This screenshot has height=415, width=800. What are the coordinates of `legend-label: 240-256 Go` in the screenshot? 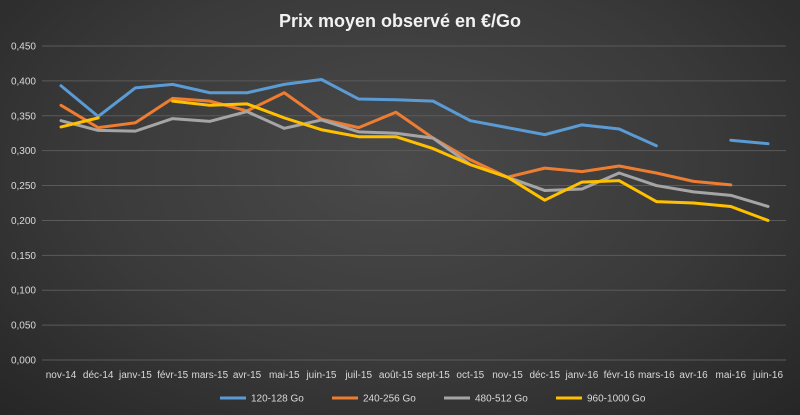 It's located at (389, 399).